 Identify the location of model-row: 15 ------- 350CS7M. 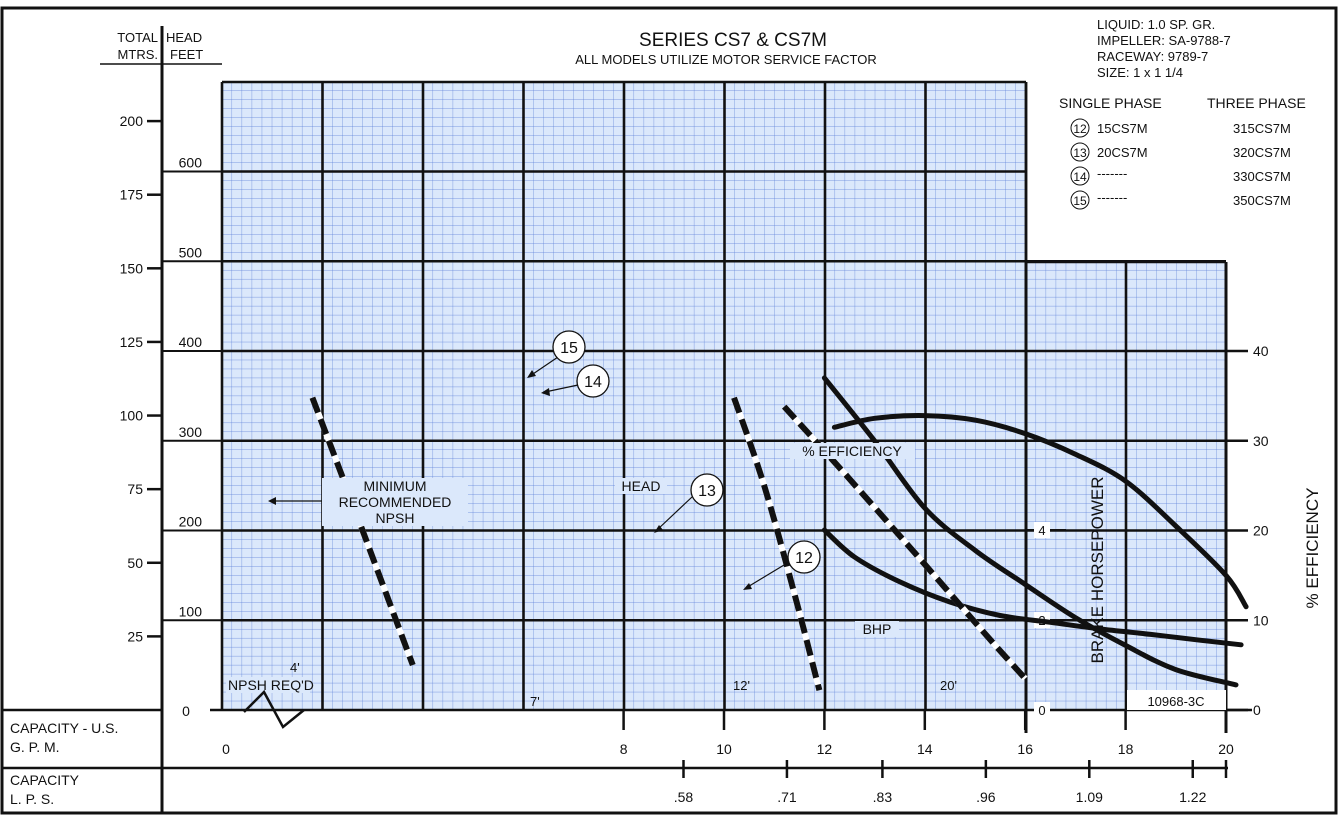
(1180, 200).